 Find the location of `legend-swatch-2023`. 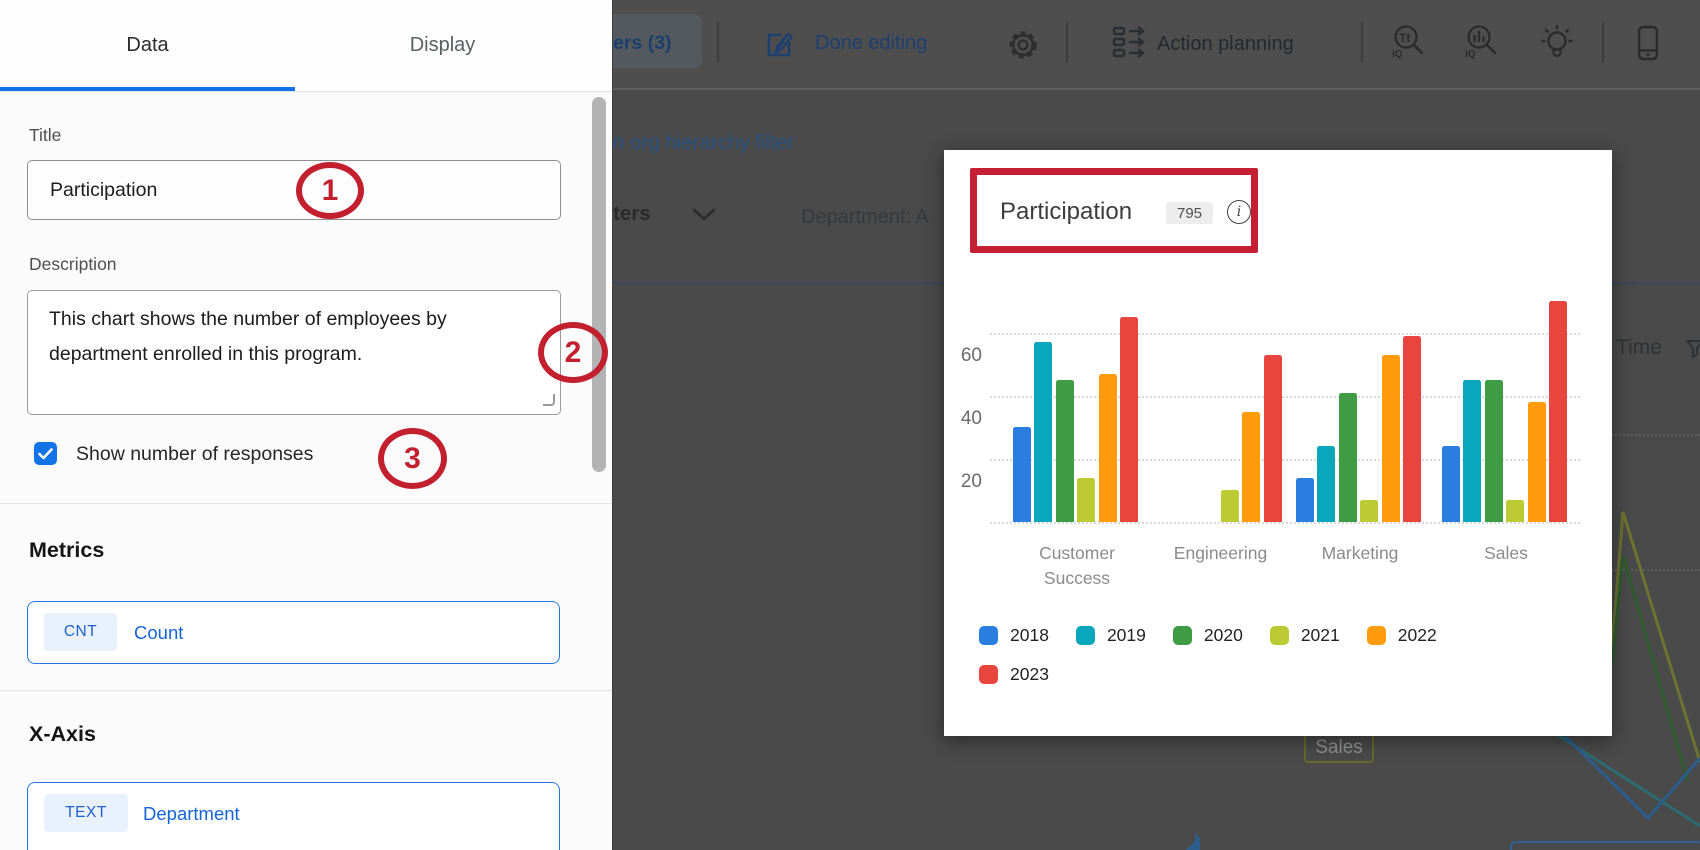

legend-swatch-2023 is located at coordinates (988, 674).